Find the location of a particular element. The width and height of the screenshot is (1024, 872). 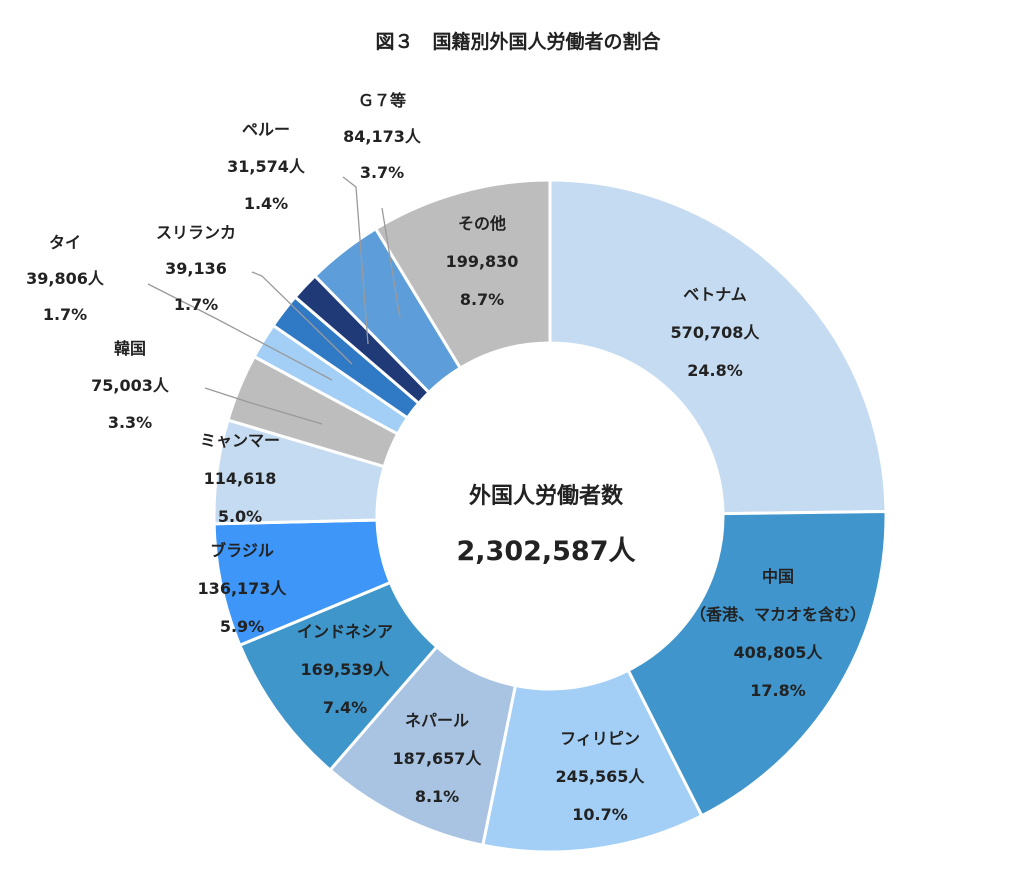

slice-value: 31,574人 is located at coordinates (266, 166).